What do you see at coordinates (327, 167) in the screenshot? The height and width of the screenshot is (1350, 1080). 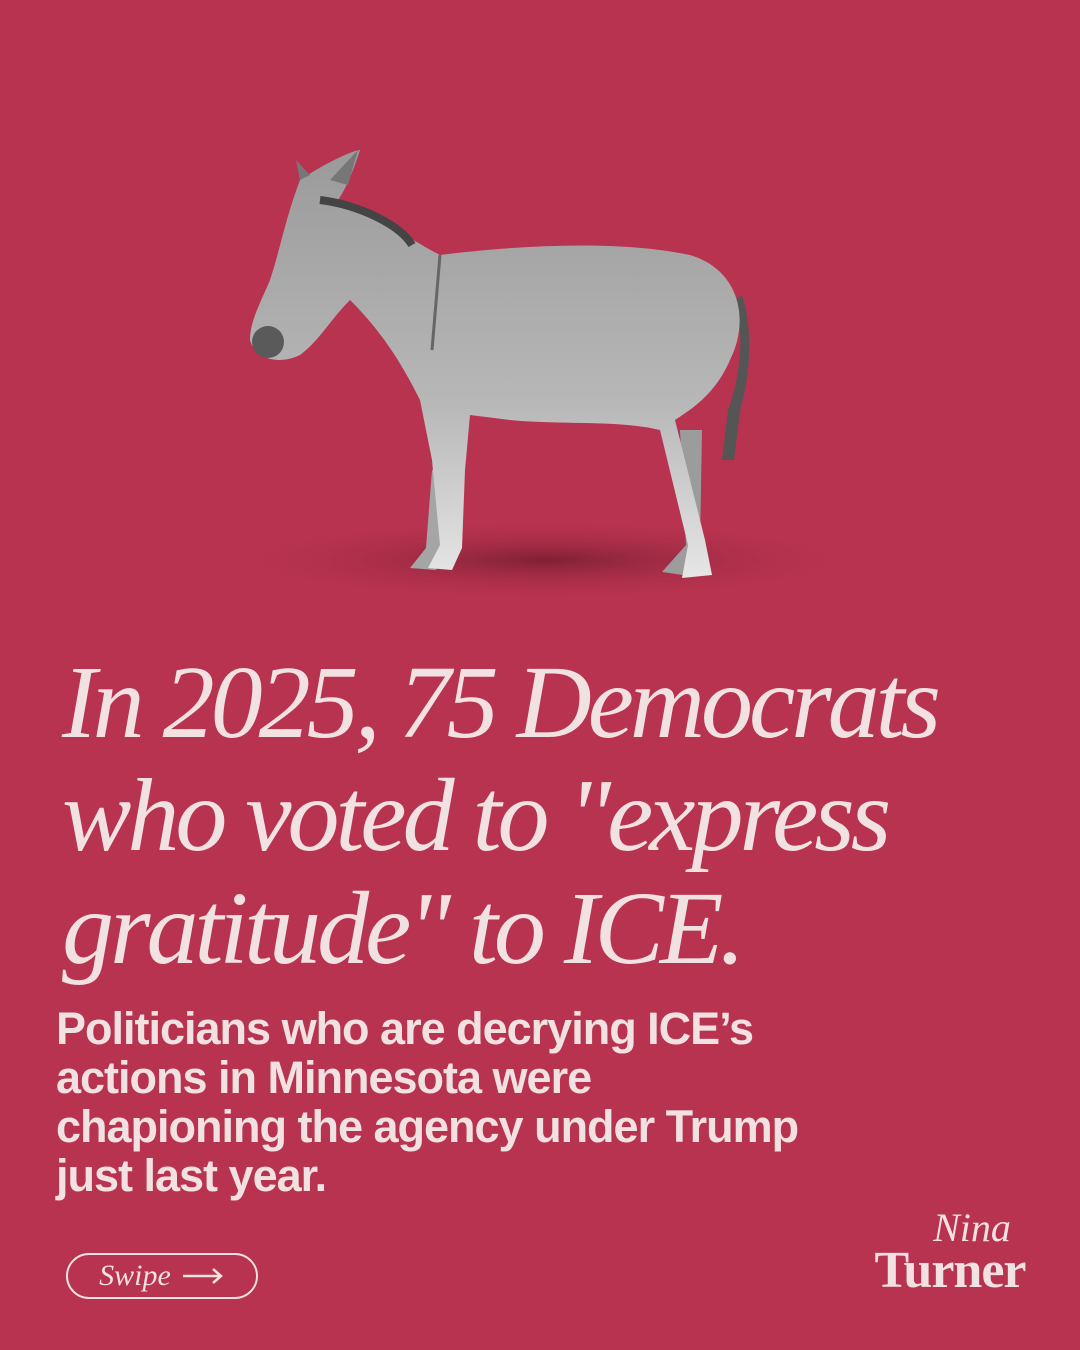 I see `ears` at bounding box center [327, 167].